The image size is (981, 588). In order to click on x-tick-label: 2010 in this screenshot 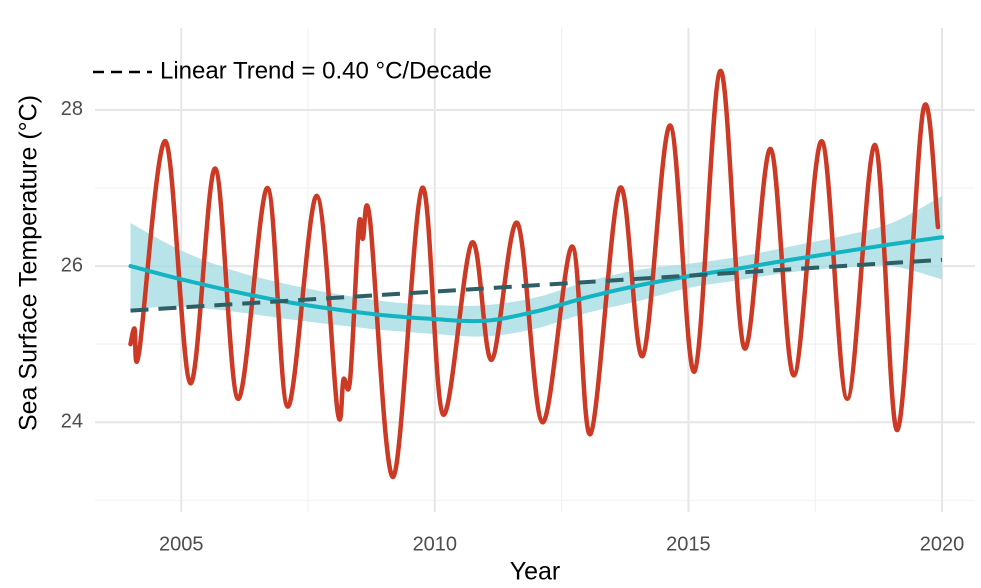, I will do `click(435, 544)`.